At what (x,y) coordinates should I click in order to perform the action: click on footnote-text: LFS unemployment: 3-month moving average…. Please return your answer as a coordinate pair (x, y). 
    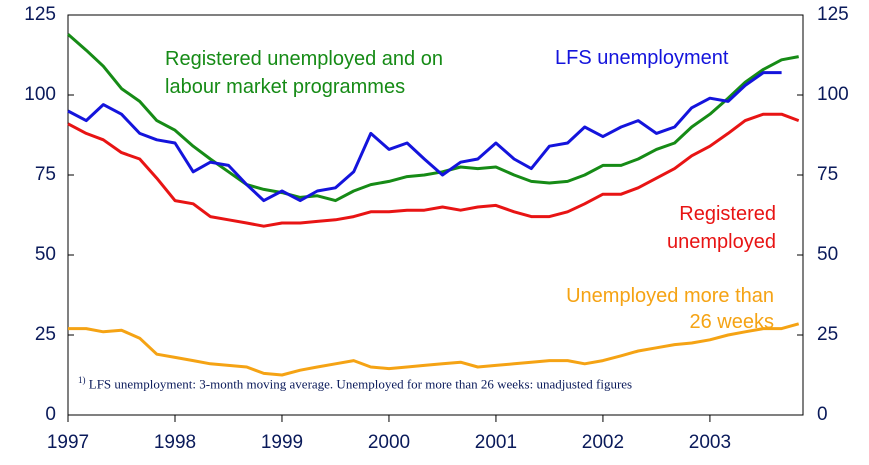
    Looking at the image, I should click on (360, 384).